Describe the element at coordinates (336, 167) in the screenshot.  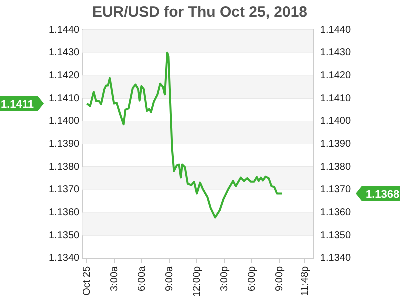
I see `y2-tick-label: 1.1380` at that location.